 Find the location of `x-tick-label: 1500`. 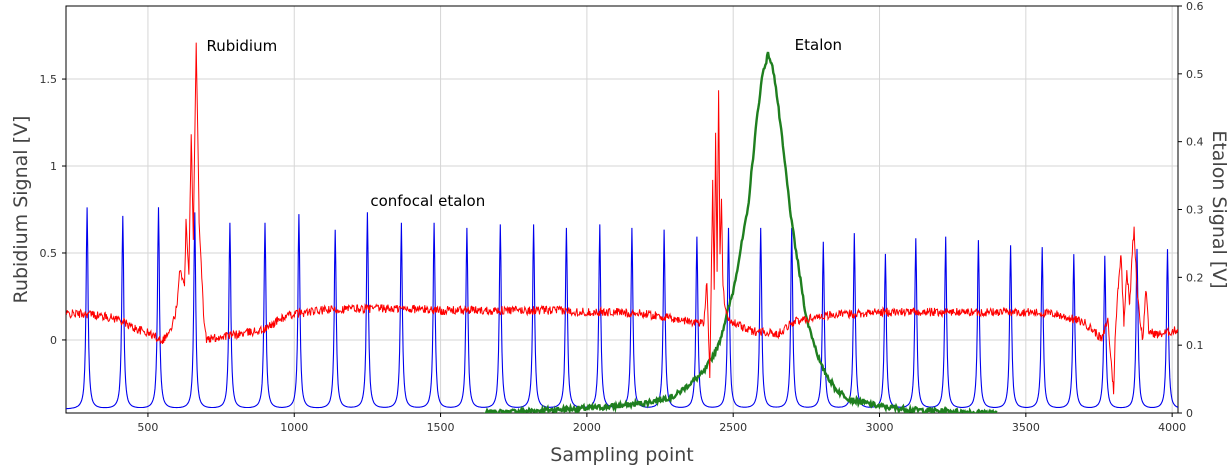

x-tick-label: 1500 is located at coordinates (441, 427).